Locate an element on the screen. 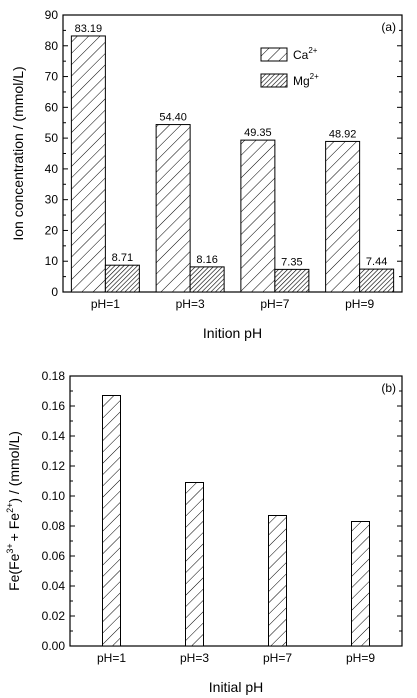 This screenshot has width=417, height=698. y-tick-label: 0.18 is located at coordinates (54, 376).